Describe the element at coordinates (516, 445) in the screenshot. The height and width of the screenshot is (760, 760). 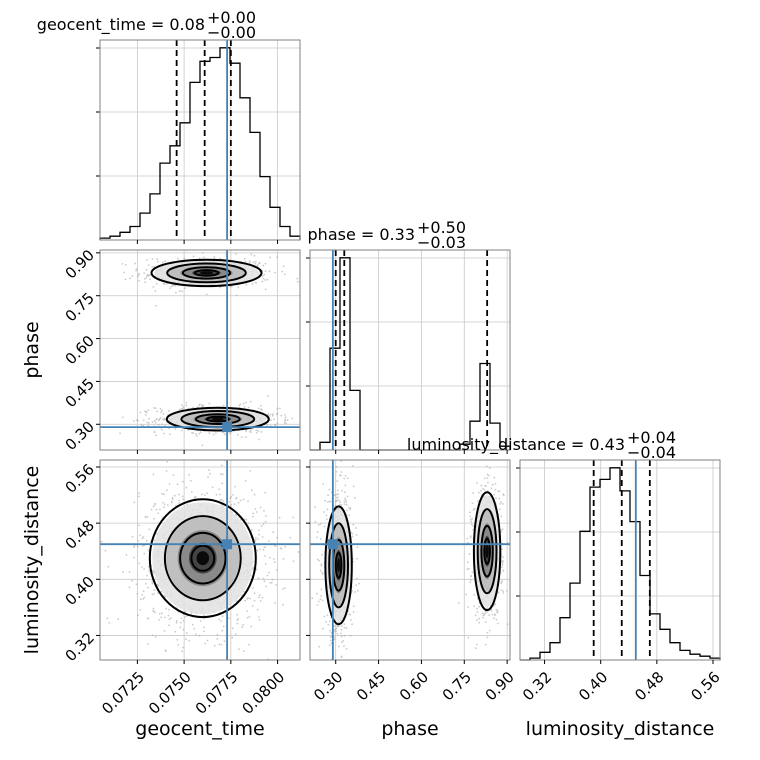
I see `panel-title: luminosity_distance = 0.43` at that location.